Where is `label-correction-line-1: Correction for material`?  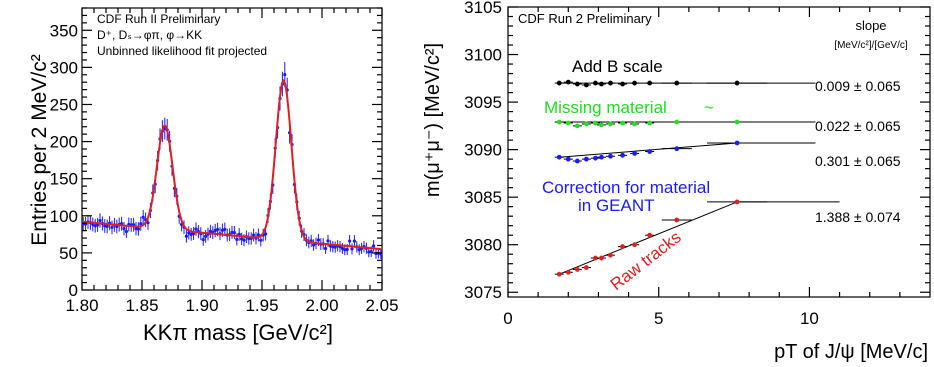 label-correction-line-1: Correction for material is located at coordinates (626, 187).